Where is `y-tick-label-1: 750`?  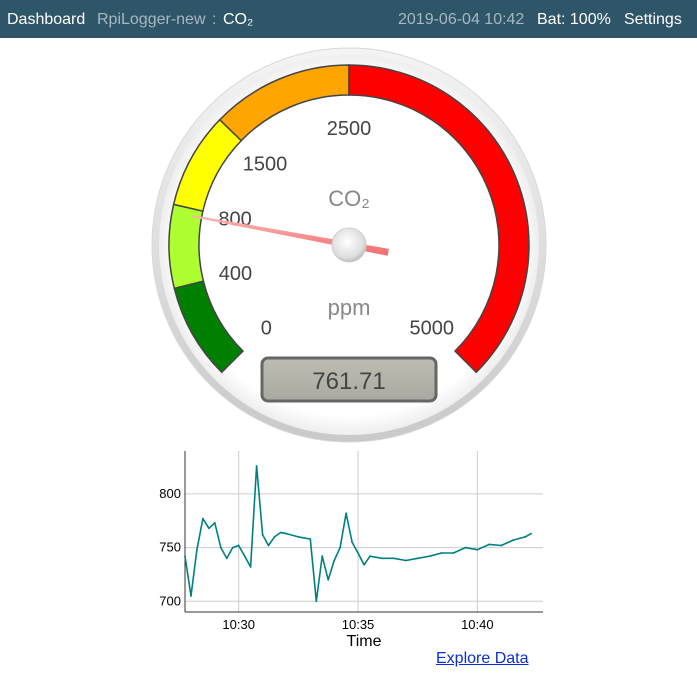 y-tick-label-1: 750 is located at coordinates (170, 547).